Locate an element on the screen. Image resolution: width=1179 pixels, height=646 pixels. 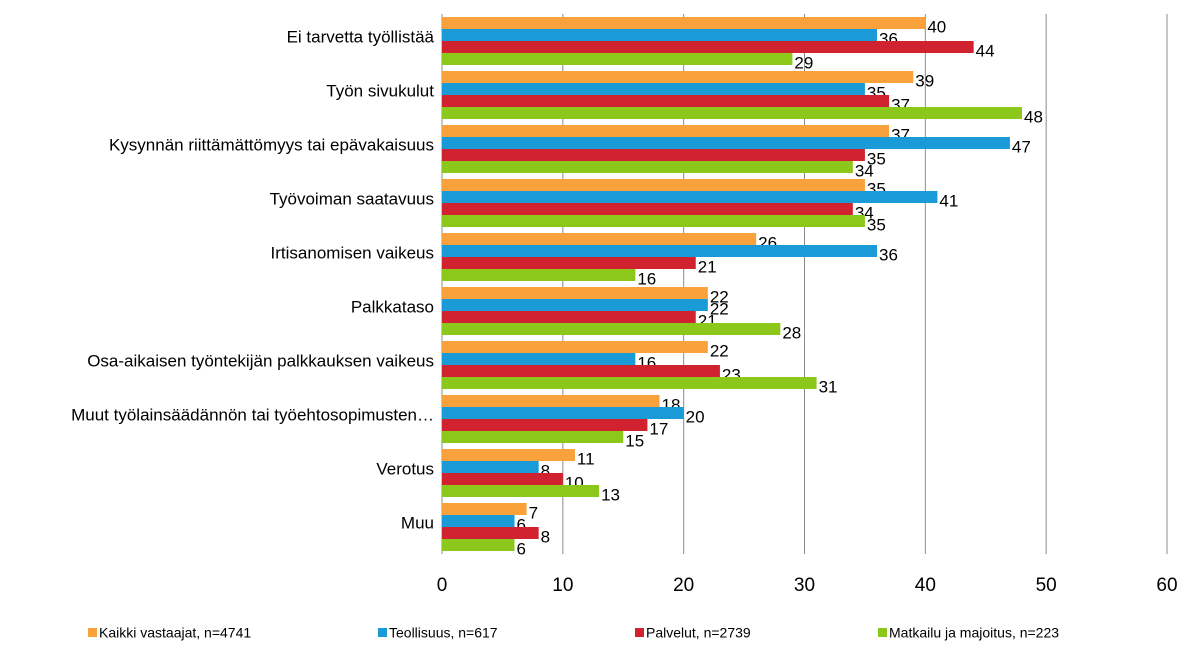
data-label: 34 is located at coordinates (864, 170).